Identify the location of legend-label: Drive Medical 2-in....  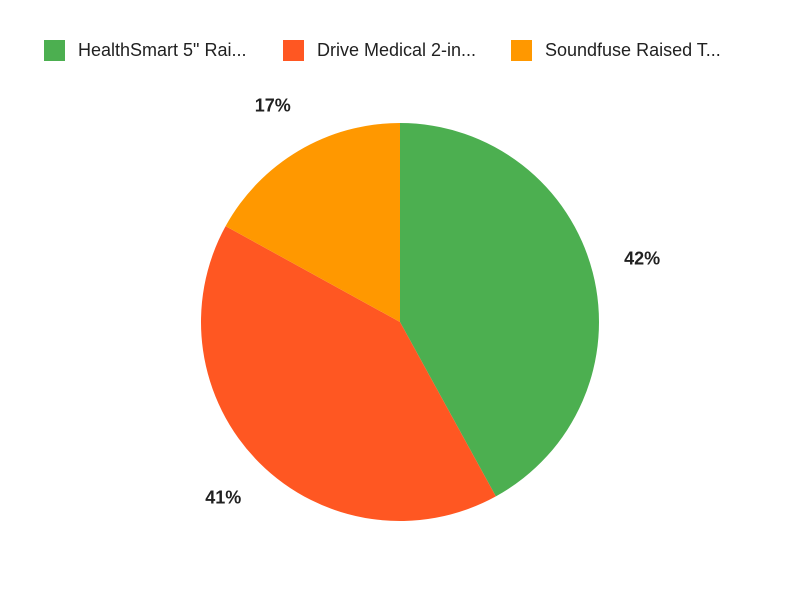
(396, 50).